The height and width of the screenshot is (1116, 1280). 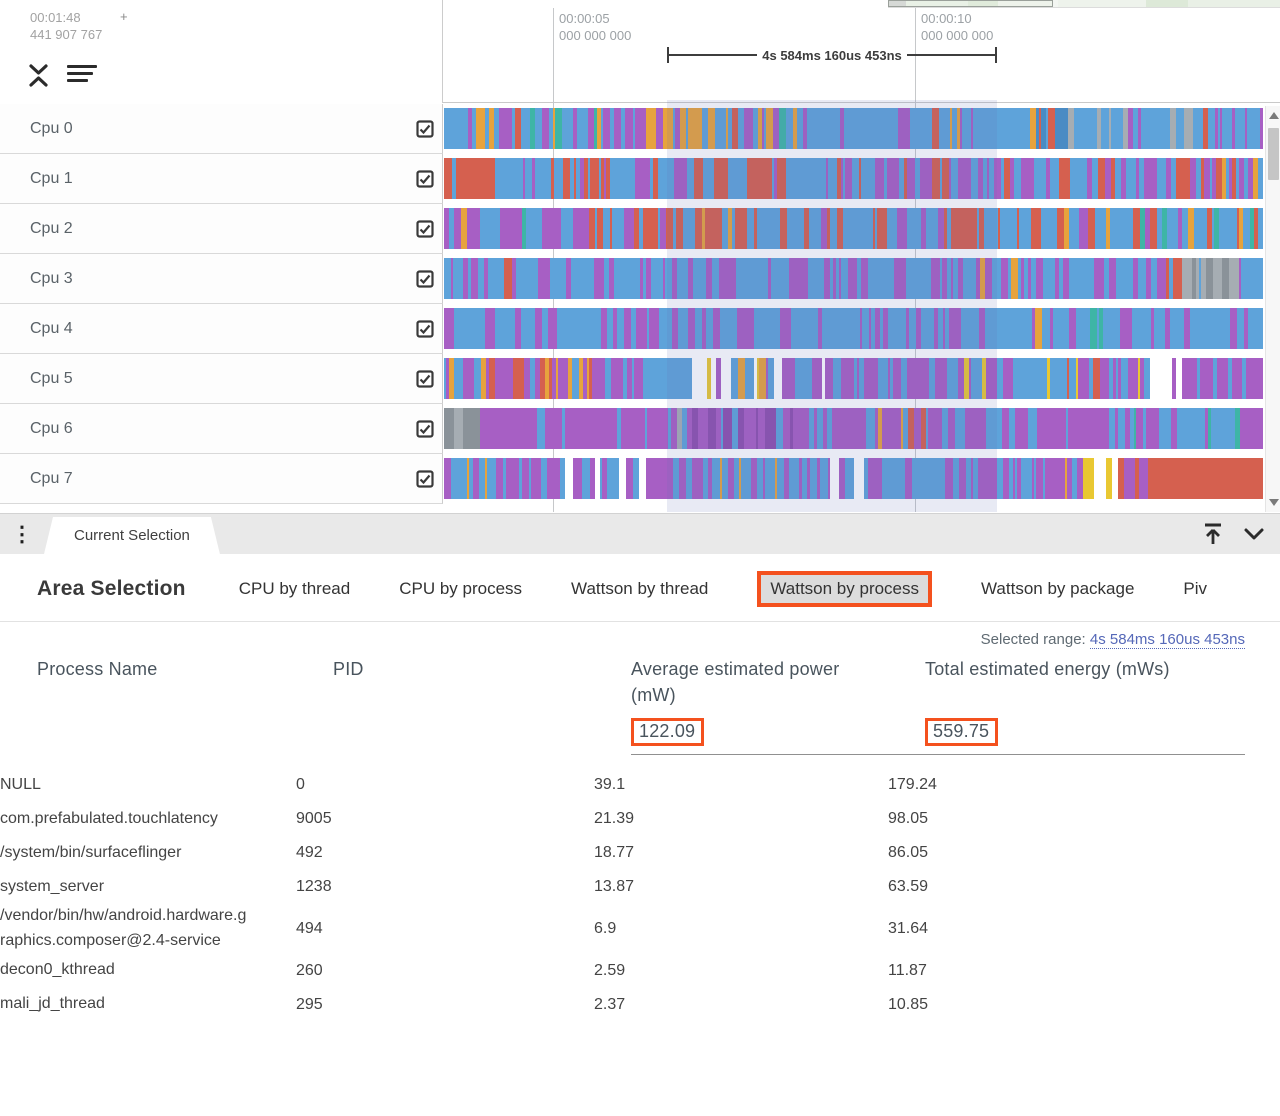 I want to click on track-filter-icon, so click(x=82, y=75).